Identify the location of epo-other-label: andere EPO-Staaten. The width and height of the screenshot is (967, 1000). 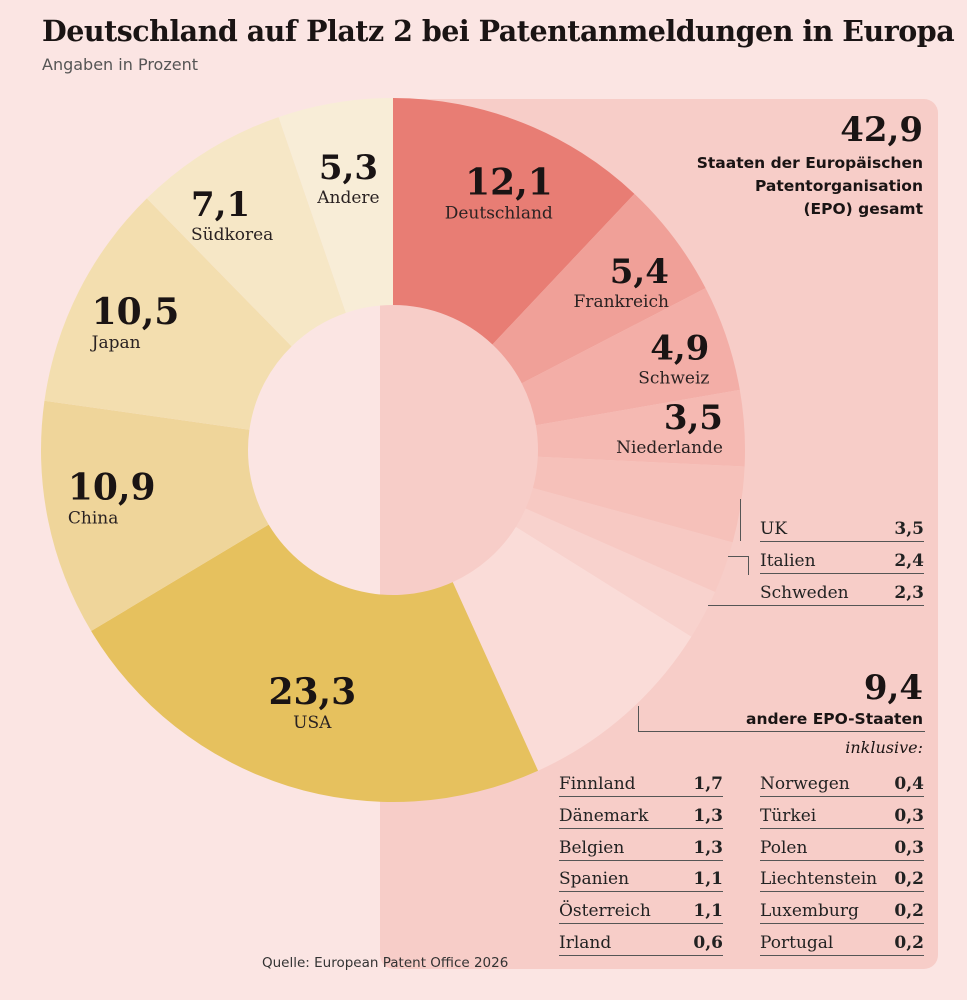
(834, 719).